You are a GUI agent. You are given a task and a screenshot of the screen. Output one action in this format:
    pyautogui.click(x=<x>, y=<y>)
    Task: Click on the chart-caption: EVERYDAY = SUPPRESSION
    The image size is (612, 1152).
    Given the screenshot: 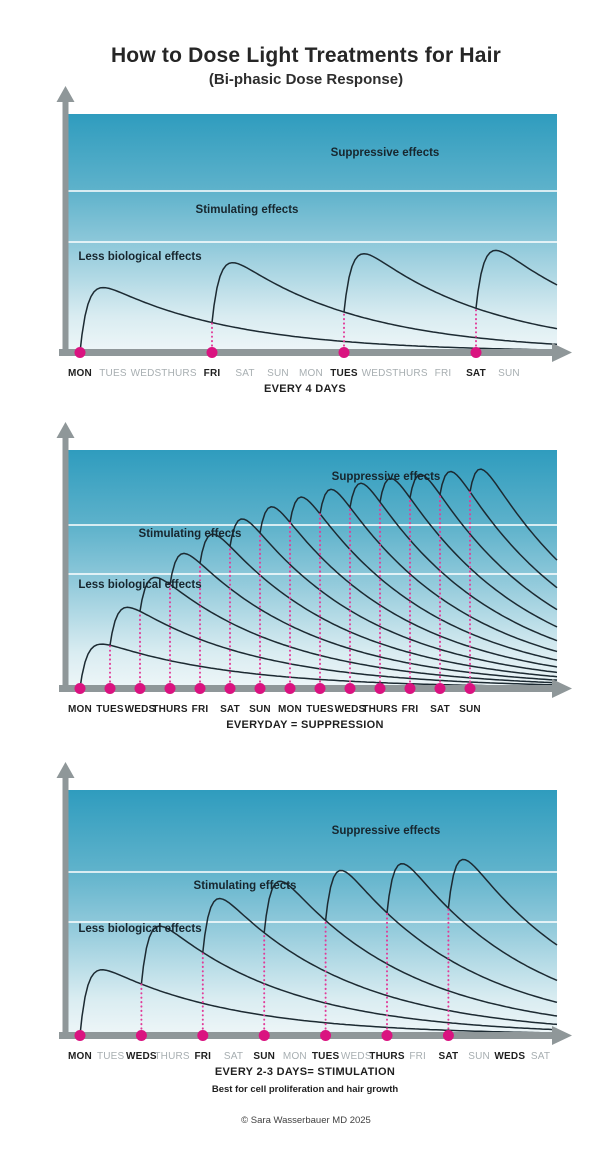 What is the action you would take?
    pyautogui.click(x=305, y=725)
    